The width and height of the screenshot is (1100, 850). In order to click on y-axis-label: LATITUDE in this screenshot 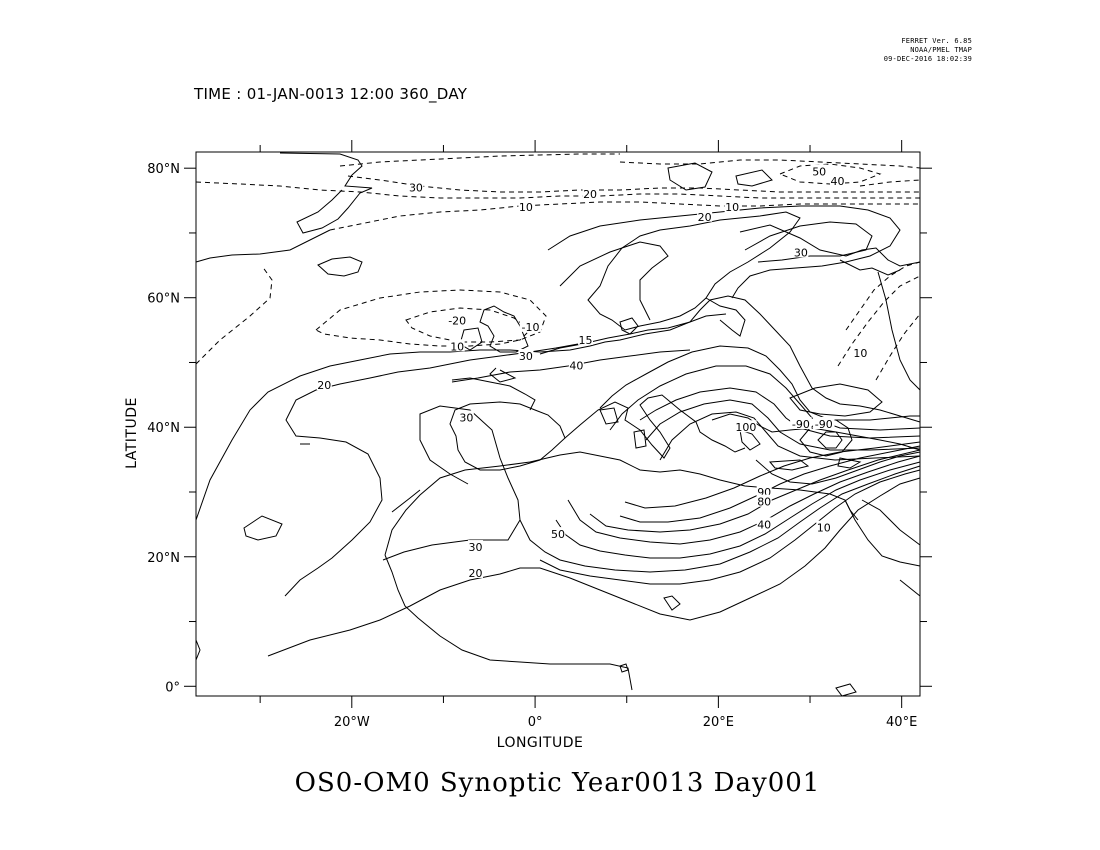, I will do `click(132, 433)`.